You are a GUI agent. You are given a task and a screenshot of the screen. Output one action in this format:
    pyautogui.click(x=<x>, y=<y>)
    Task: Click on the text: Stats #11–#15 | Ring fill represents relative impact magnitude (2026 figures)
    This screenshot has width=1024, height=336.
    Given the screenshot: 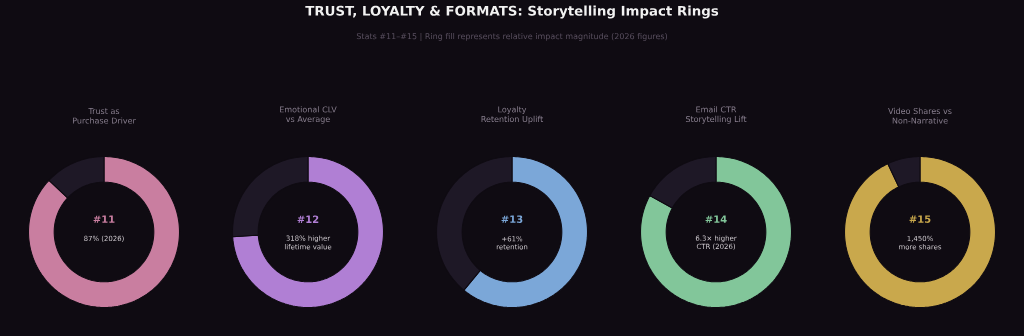 What is the action you would take?
    pyautogui.click(x=511, y=36)
    